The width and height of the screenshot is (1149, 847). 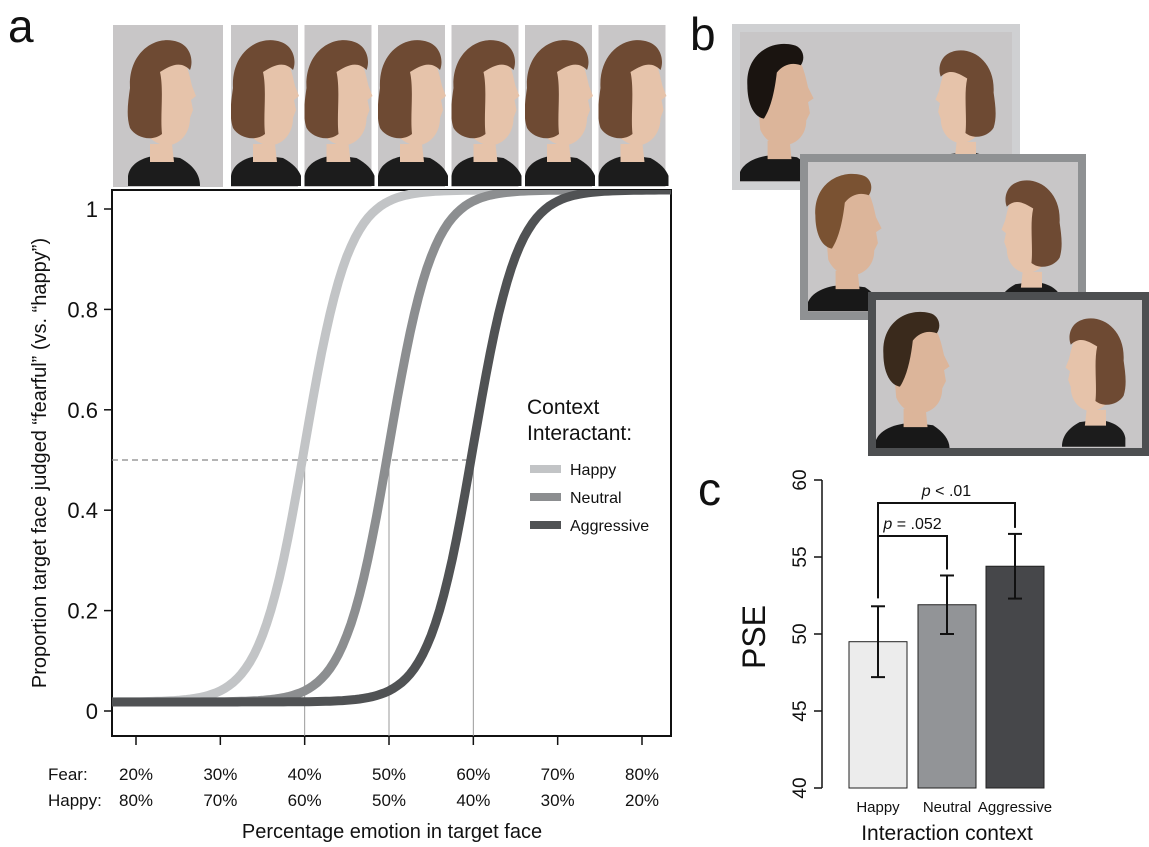 What do you see at coordinates (82, 309) in the screenshot?
I see `y-tick-label: 0.8` at bounding box center [82, 309].